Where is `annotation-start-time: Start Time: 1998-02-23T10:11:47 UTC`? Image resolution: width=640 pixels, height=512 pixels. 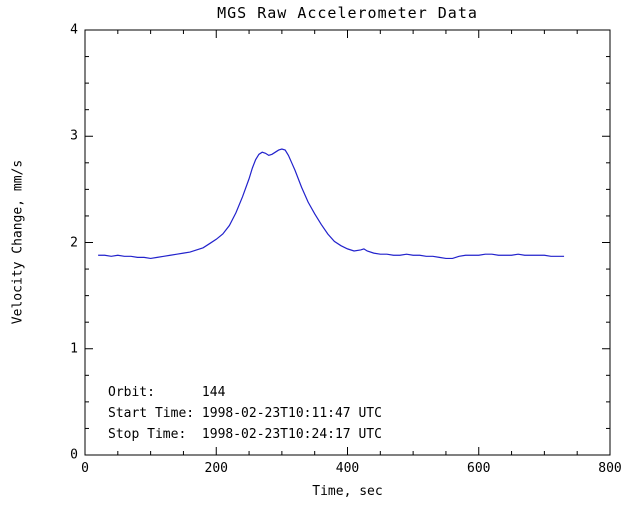
annotation-start-time: Start Time: 1998-02-23T10:11:47 UTC is located at coordinates (245, 413).